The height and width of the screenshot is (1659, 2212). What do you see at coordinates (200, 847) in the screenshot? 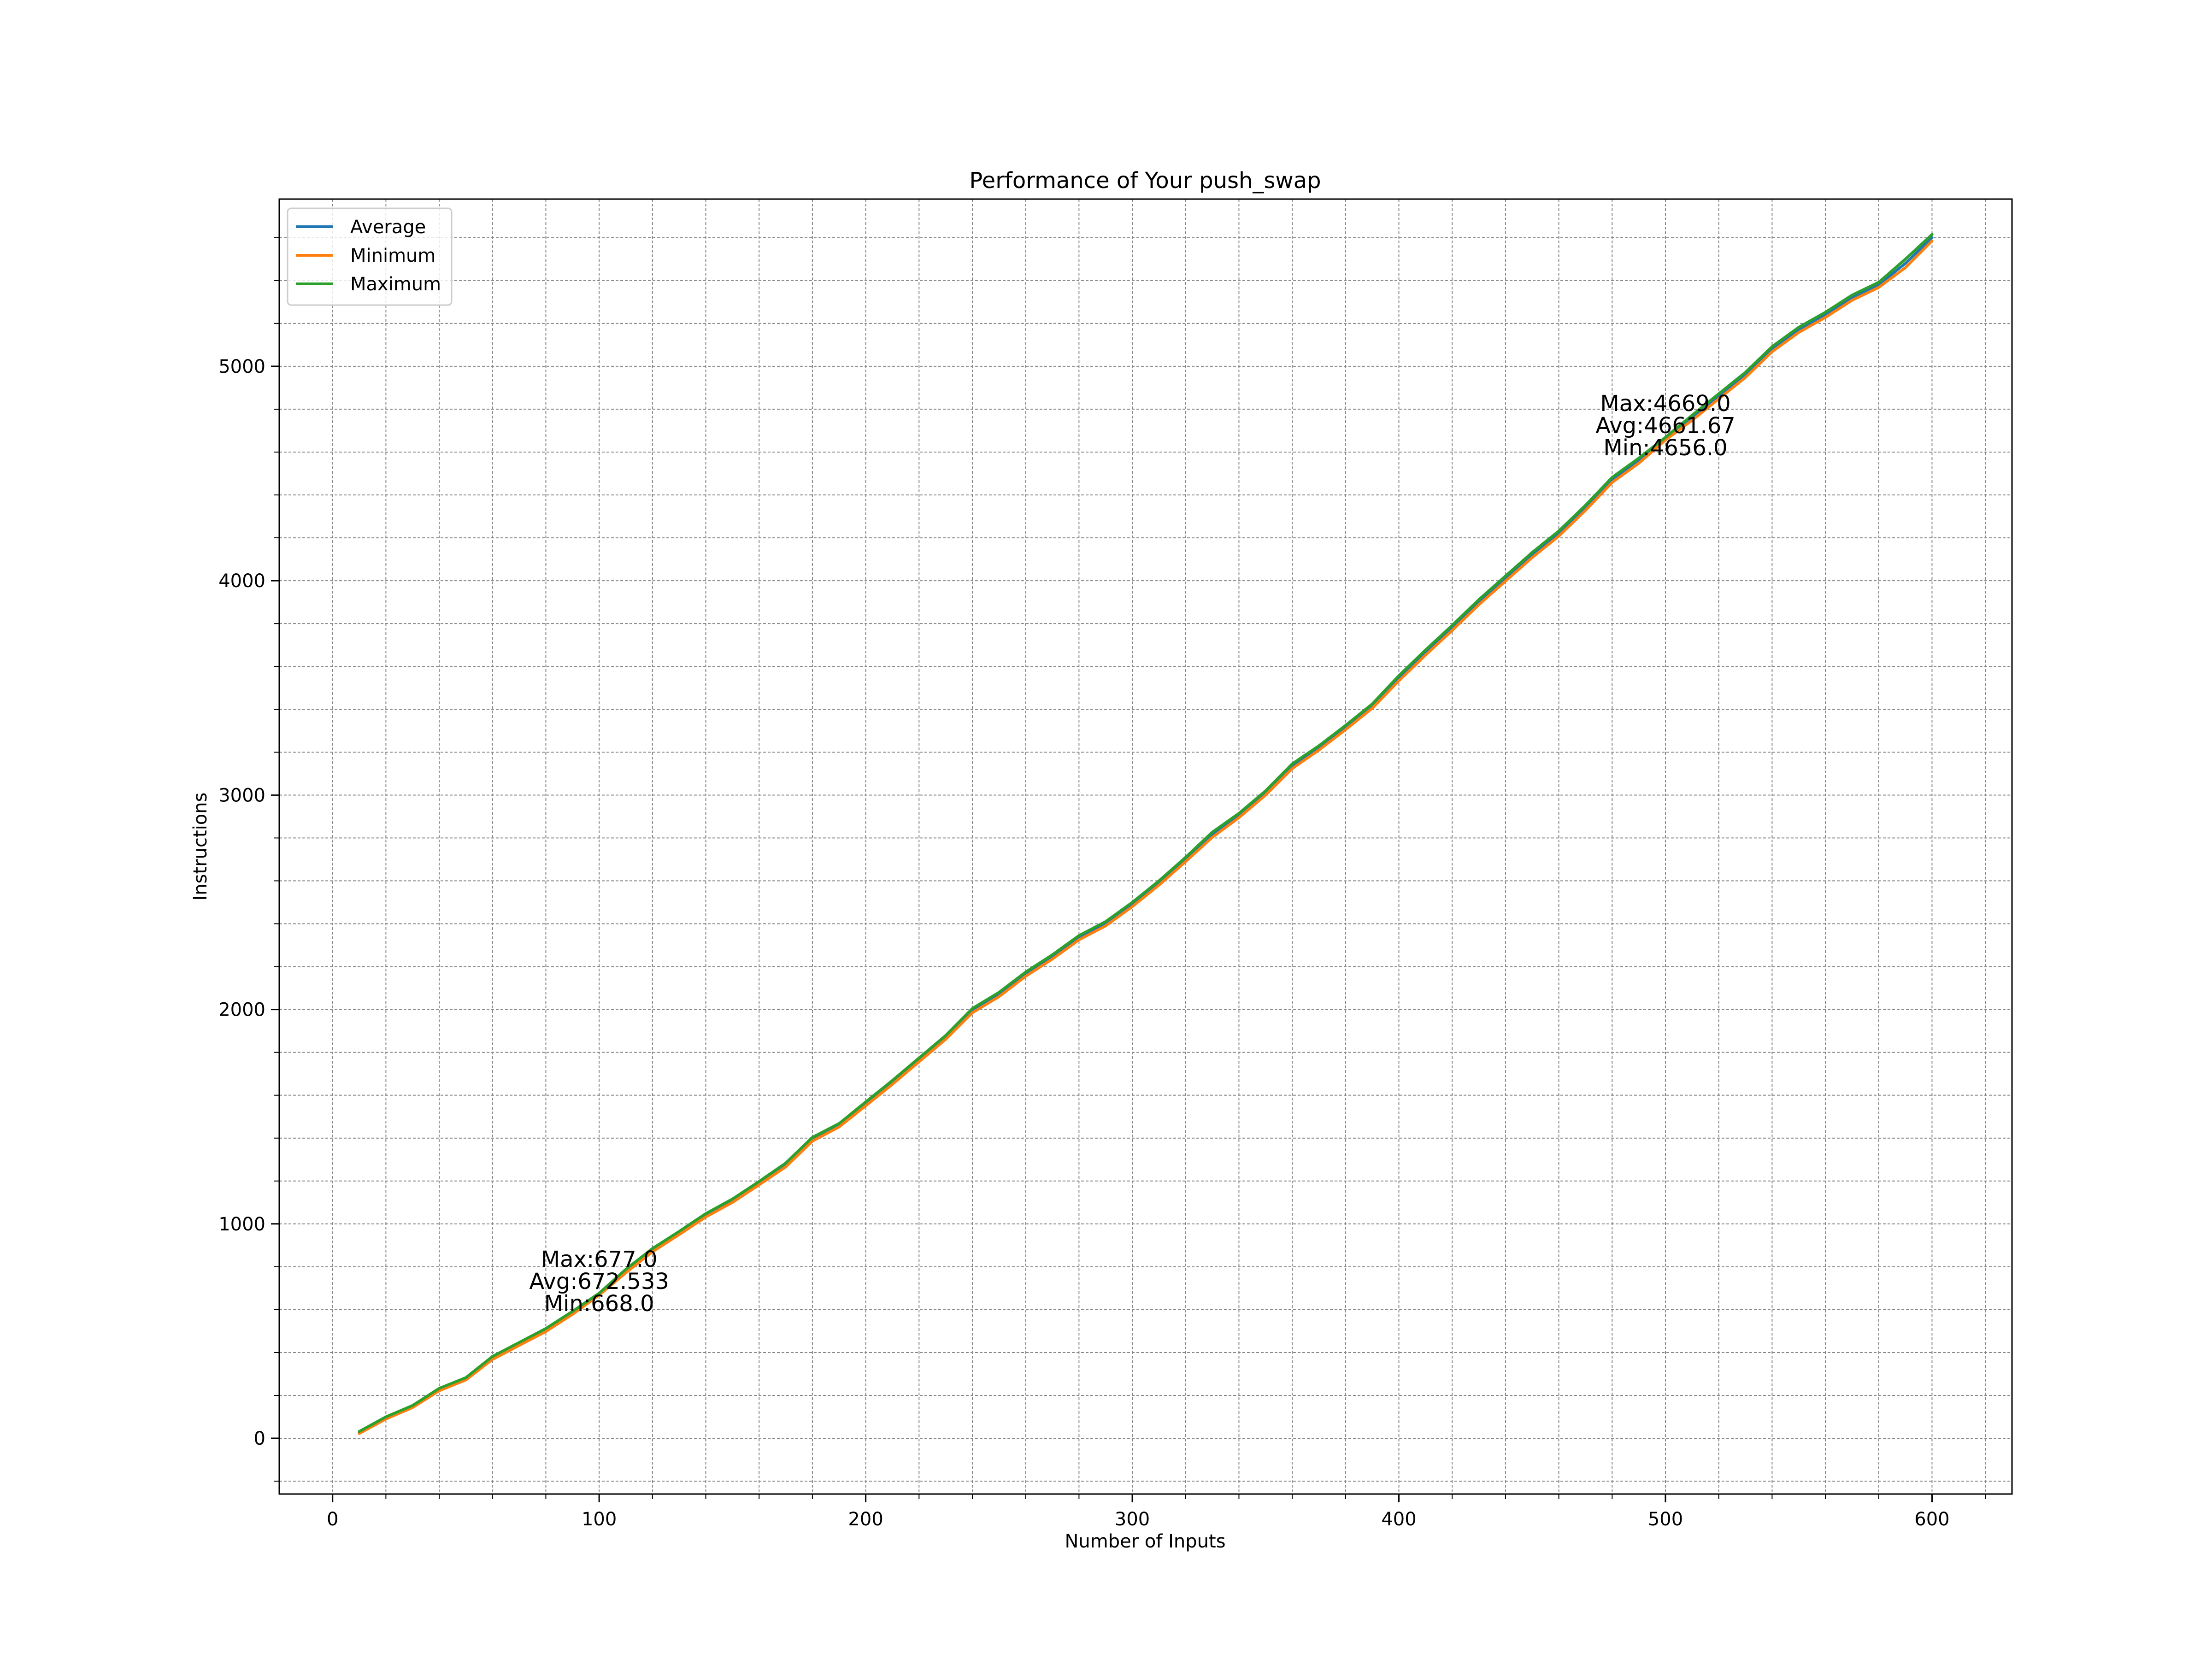
I see `y-axis-label: Instructions` at bounding box center [200, 847].